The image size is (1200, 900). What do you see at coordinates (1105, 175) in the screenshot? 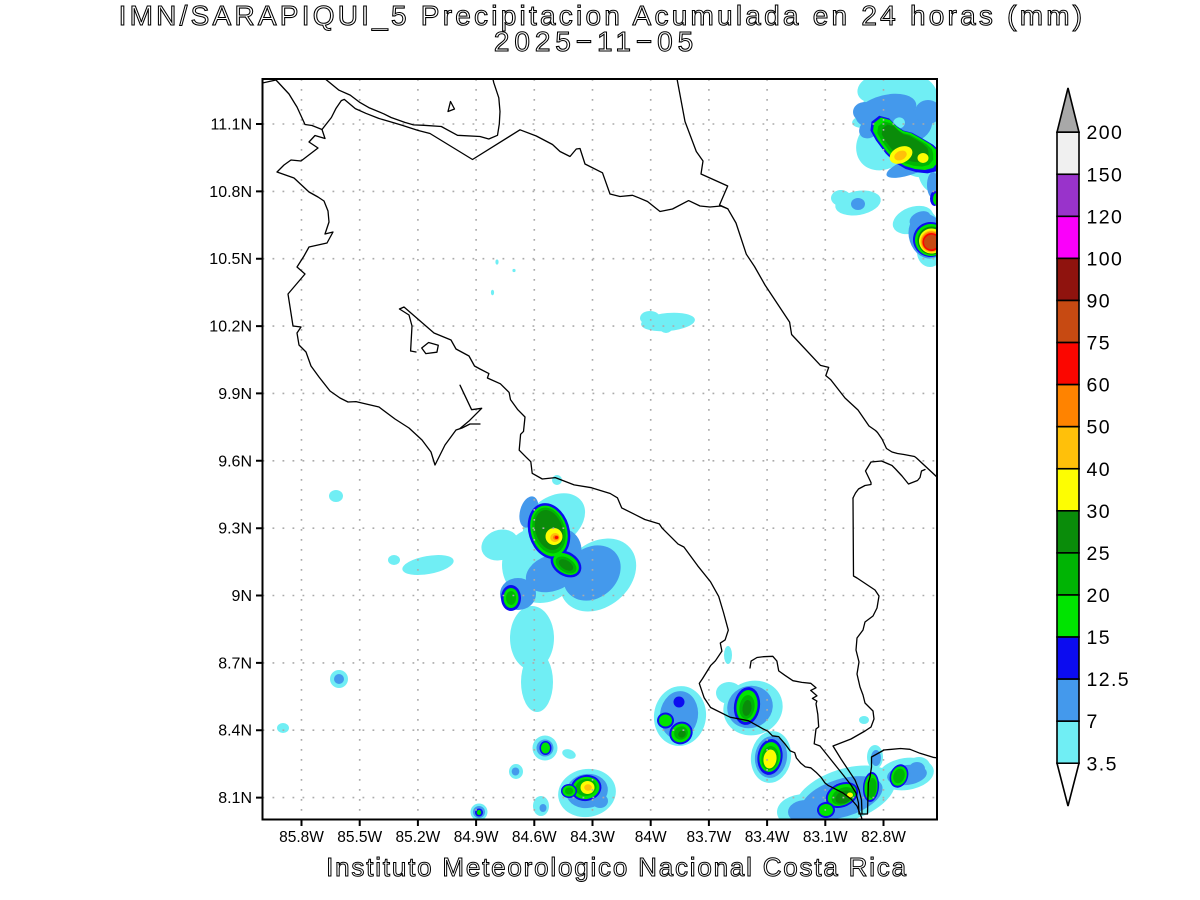
I see `svg-text: 150` at bounding box center [1105, 175].